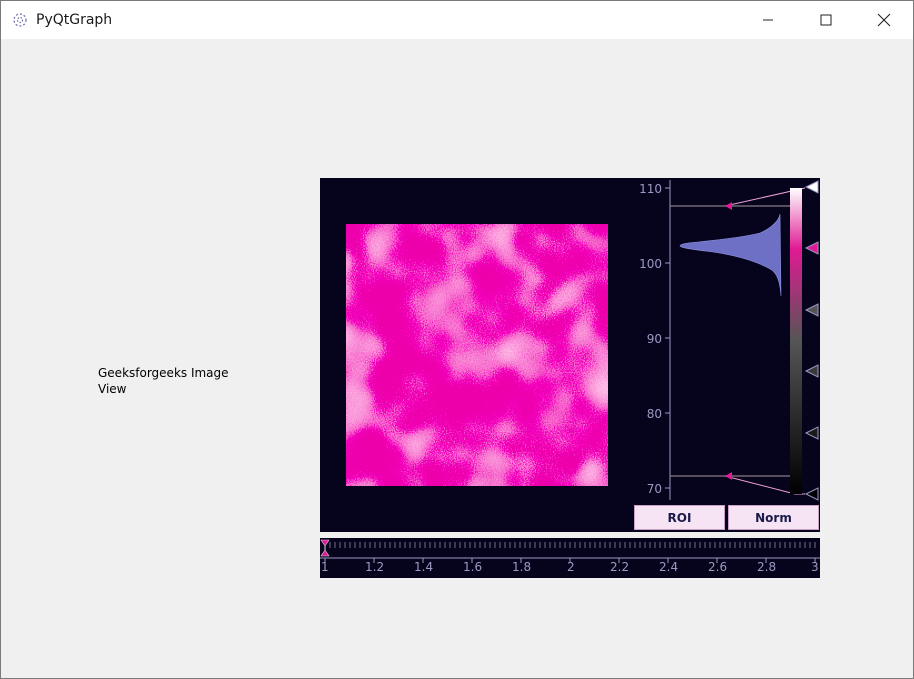  What do you see at coordinates (424, 567) in the screenshot?
I see `timeline-tick-label: 1.4` at bounding box center [424, 567].